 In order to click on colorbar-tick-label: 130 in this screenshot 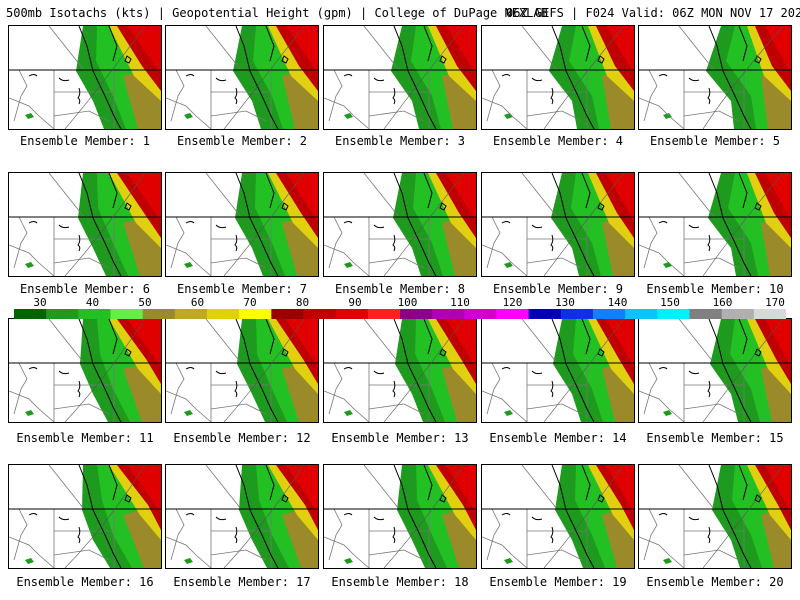, I will do `click(565, 302)`.